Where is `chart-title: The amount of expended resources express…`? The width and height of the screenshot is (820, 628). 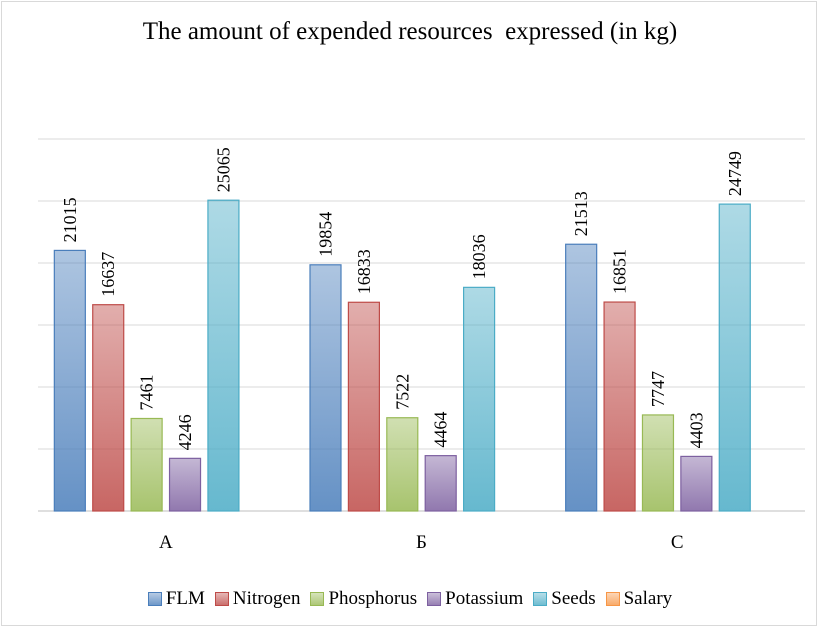 chart-title: The amount of expended resources express… is located at coordinates (410, 31).